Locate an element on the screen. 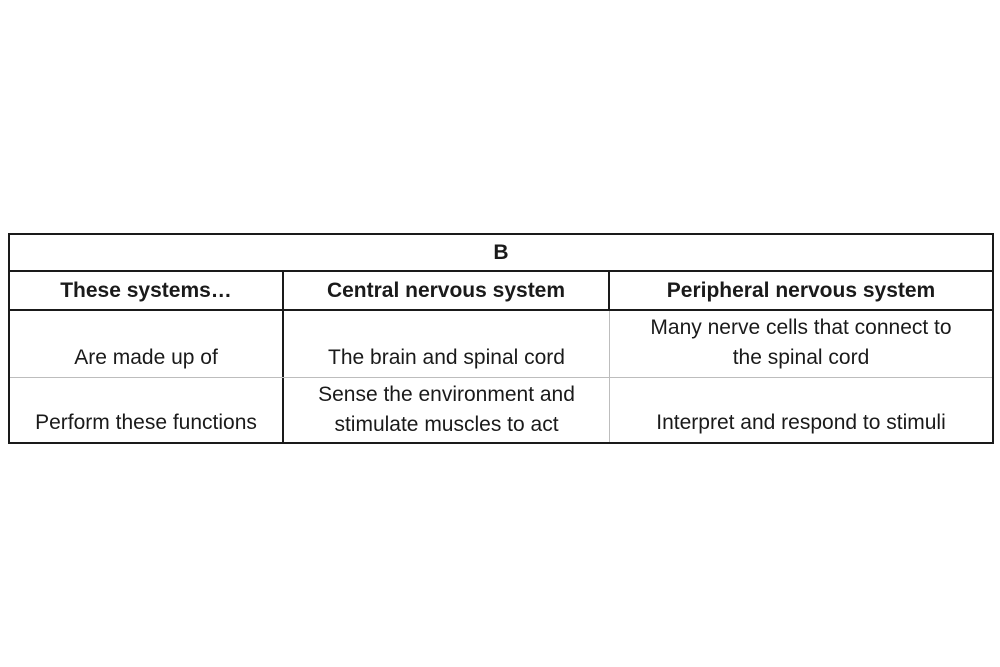  cell-text-line: stimulate muscles to act is located at coordinates (446, 424).